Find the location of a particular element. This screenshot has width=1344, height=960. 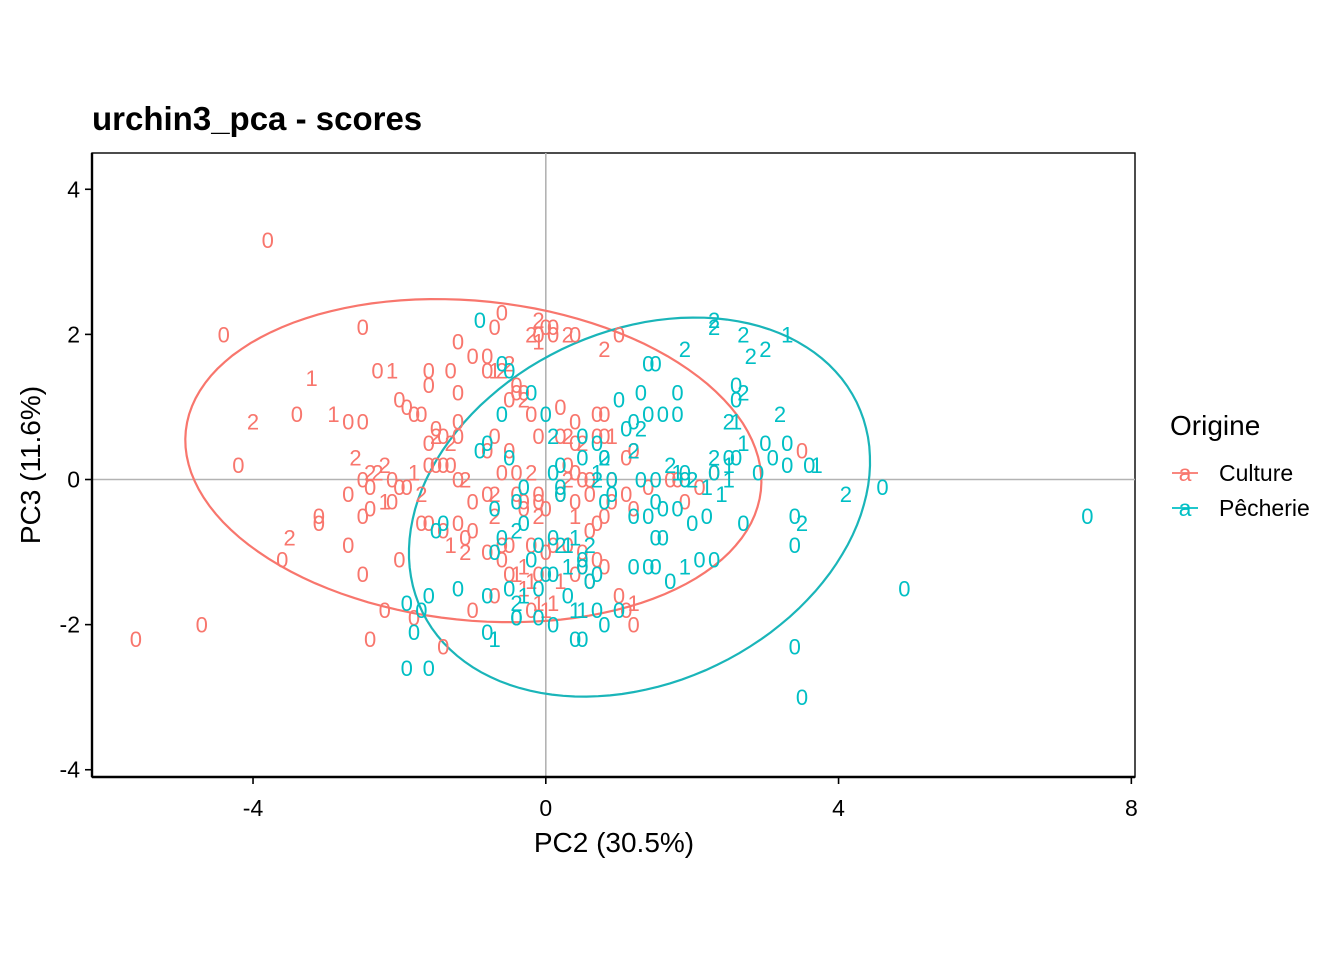

legend-label-culture: Culture is located at coordinates (1256, 473).